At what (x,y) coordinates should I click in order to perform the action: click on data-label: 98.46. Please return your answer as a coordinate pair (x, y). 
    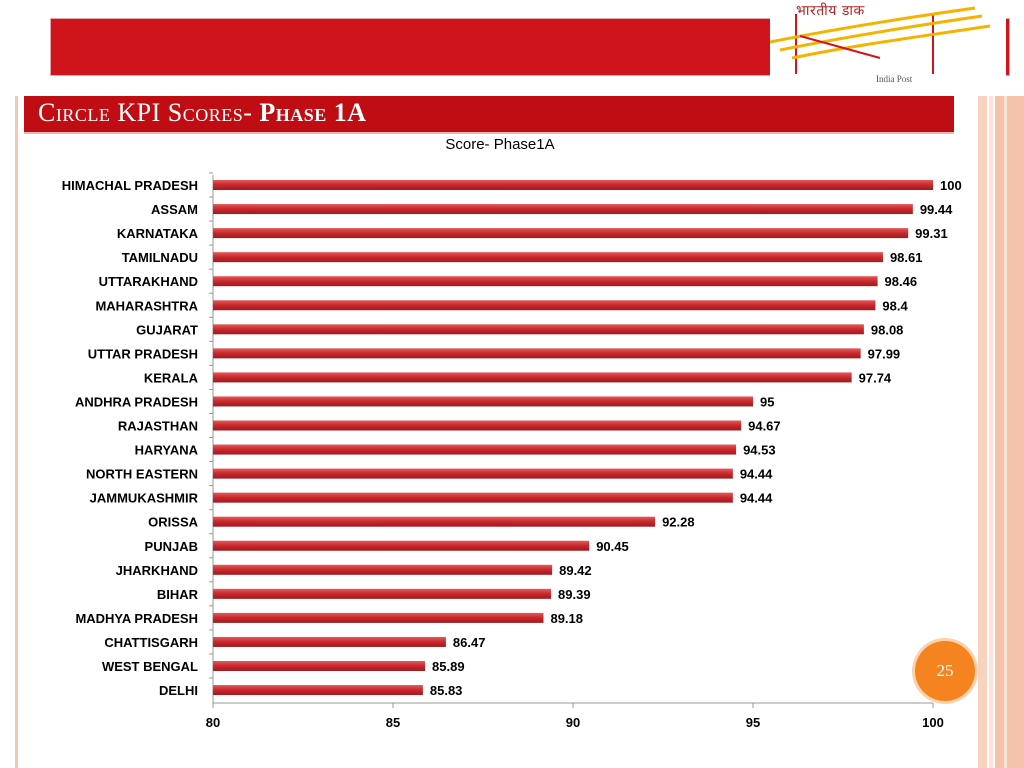
    Looking at the image, I should click on (901, 281).